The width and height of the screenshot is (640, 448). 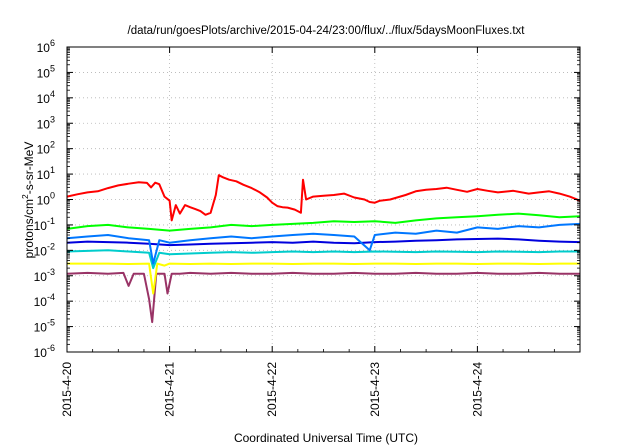 I want to click on y-tick-label: 10², so click(x=46, y=148).